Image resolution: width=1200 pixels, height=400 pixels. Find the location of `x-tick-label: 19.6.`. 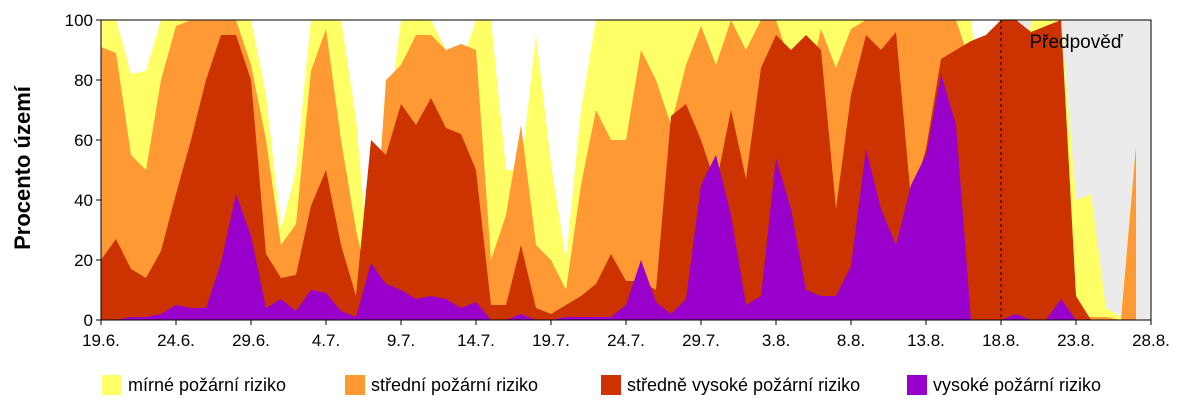

x-tick-label: 19.6. is located at coordinates (101, 340).